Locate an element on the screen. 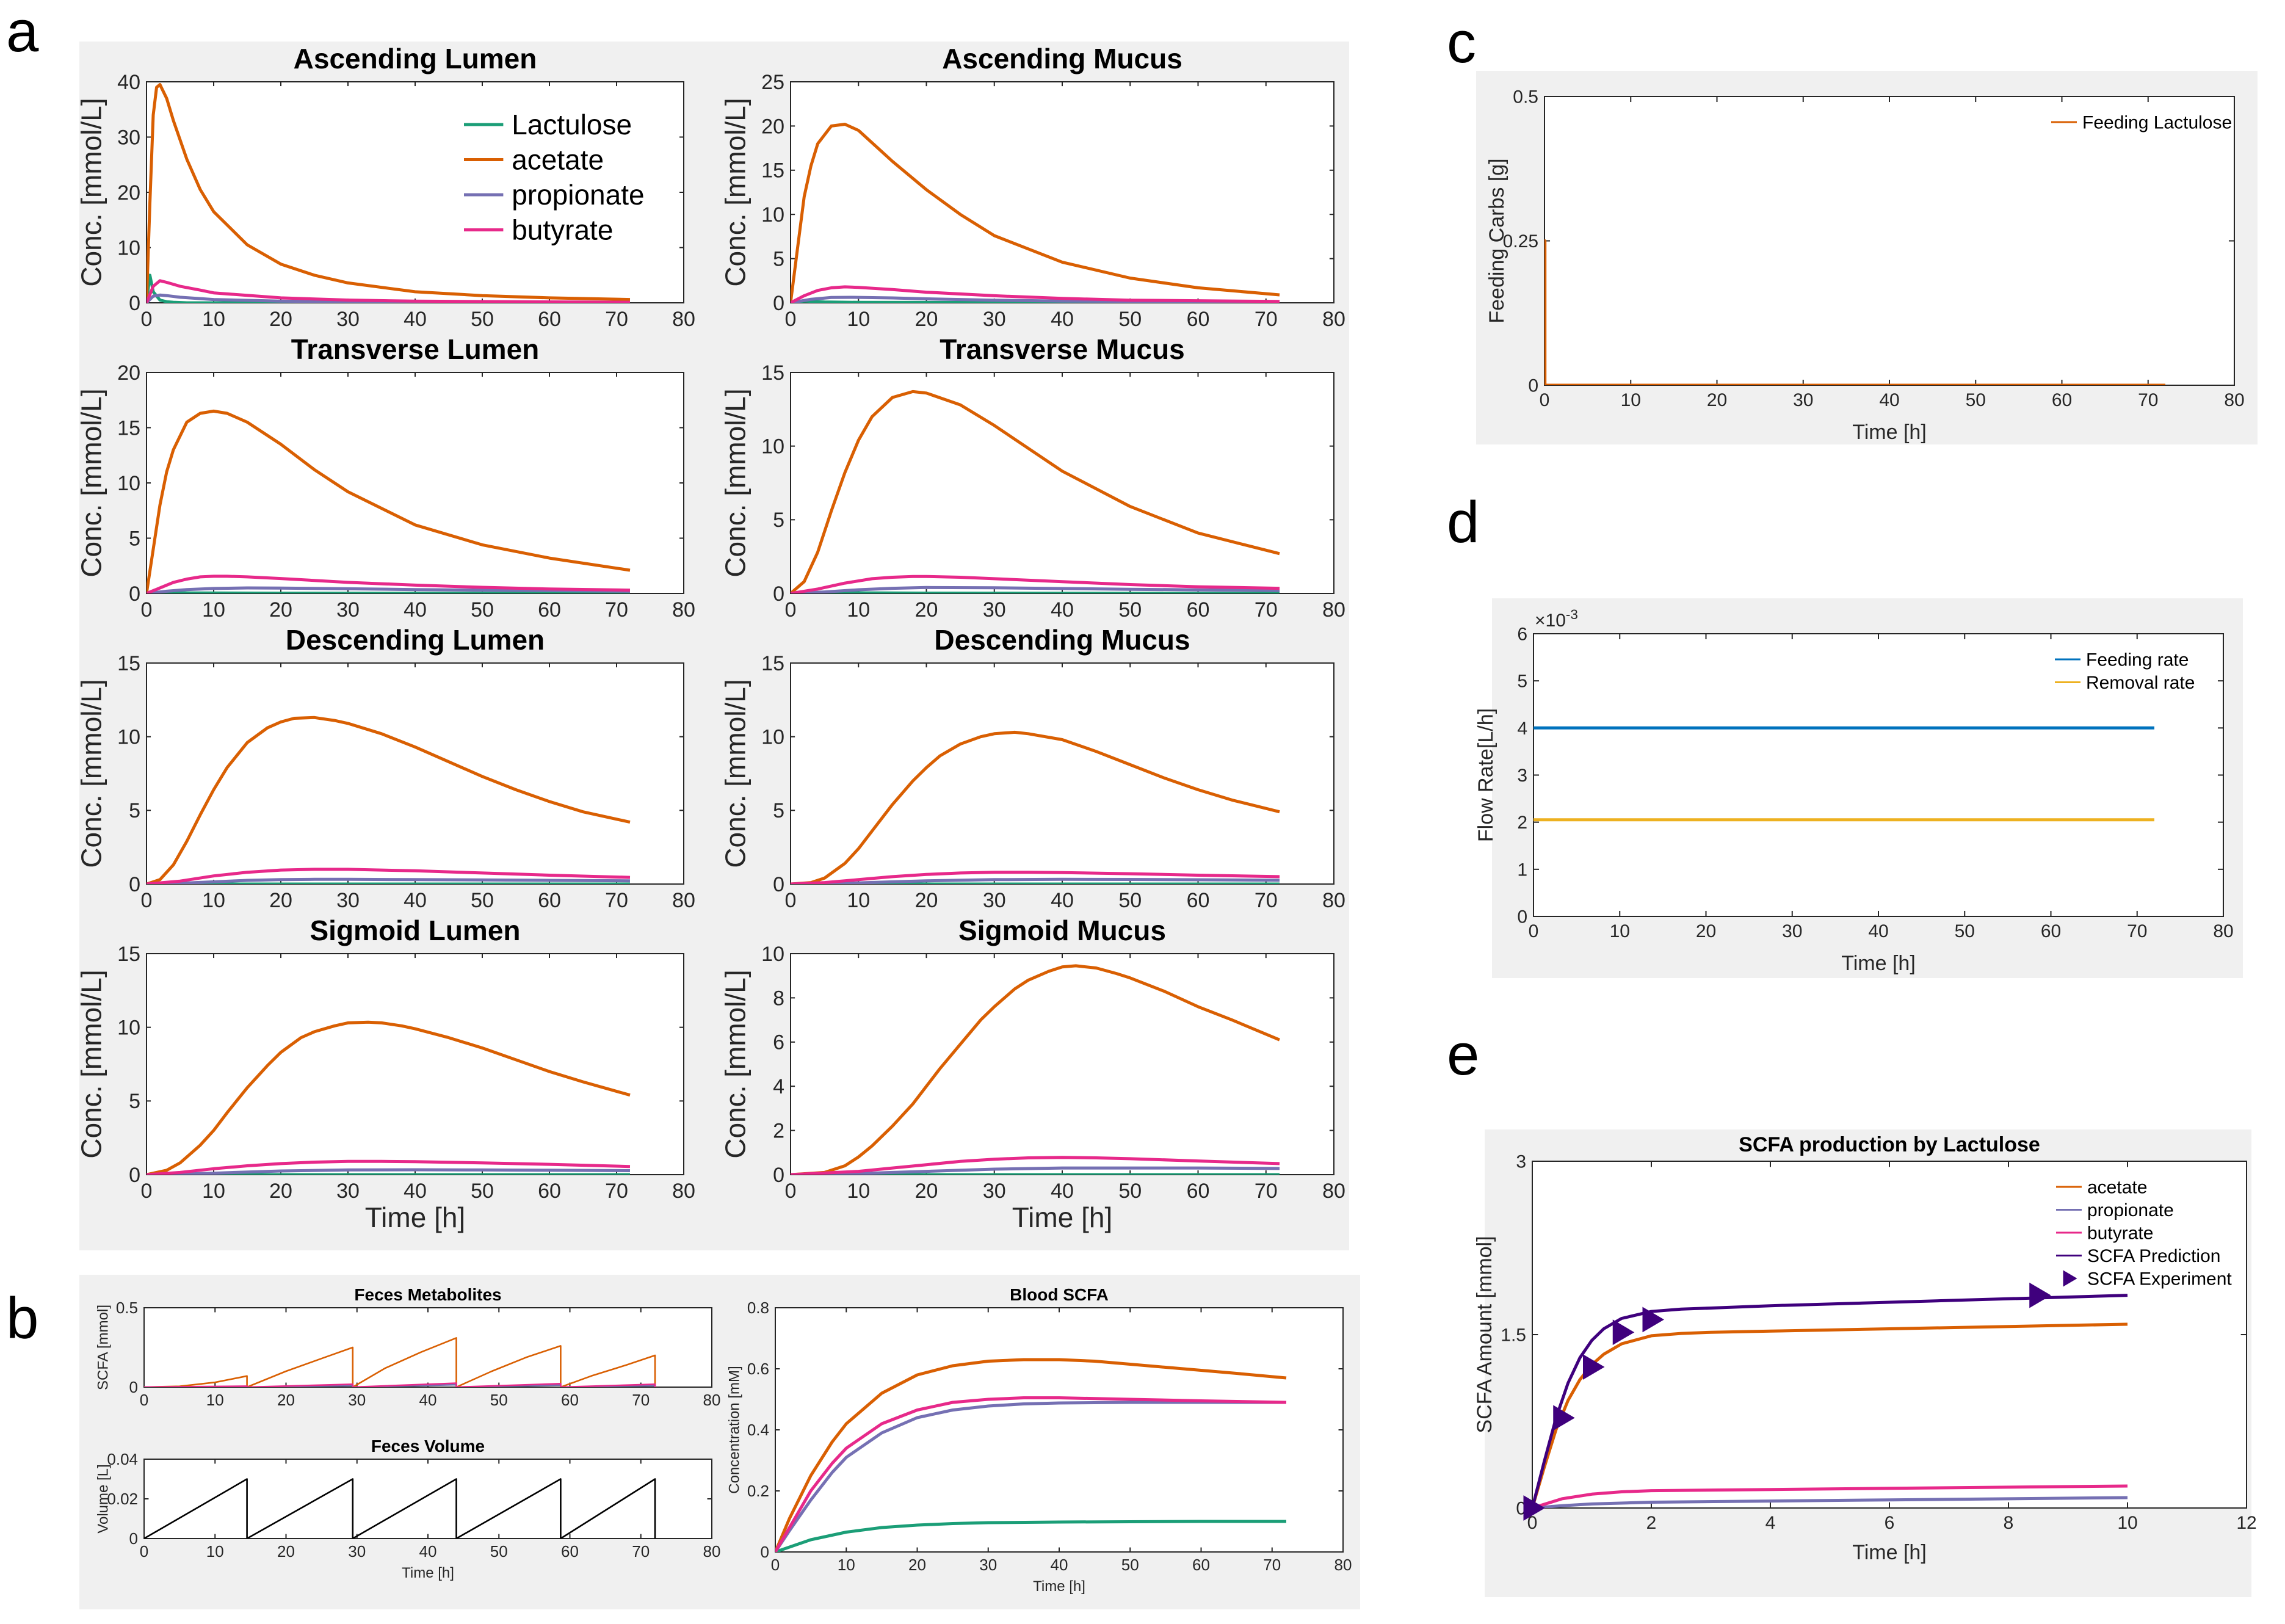 This screenshot has height=1624, width=2285. legend-marker is located at coordinates (2070, 1278).